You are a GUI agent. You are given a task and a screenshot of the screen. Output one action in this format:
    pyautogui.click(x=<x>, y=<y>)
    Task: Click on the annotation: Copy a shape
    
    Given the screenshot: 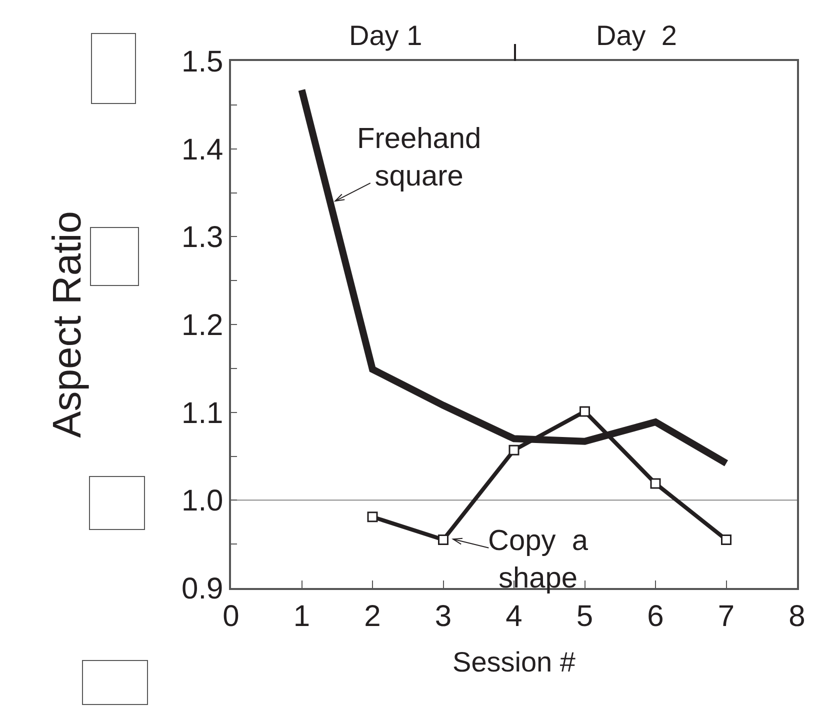 What is the action you would take?
    pyautogui.click(x=538, y=560)
    